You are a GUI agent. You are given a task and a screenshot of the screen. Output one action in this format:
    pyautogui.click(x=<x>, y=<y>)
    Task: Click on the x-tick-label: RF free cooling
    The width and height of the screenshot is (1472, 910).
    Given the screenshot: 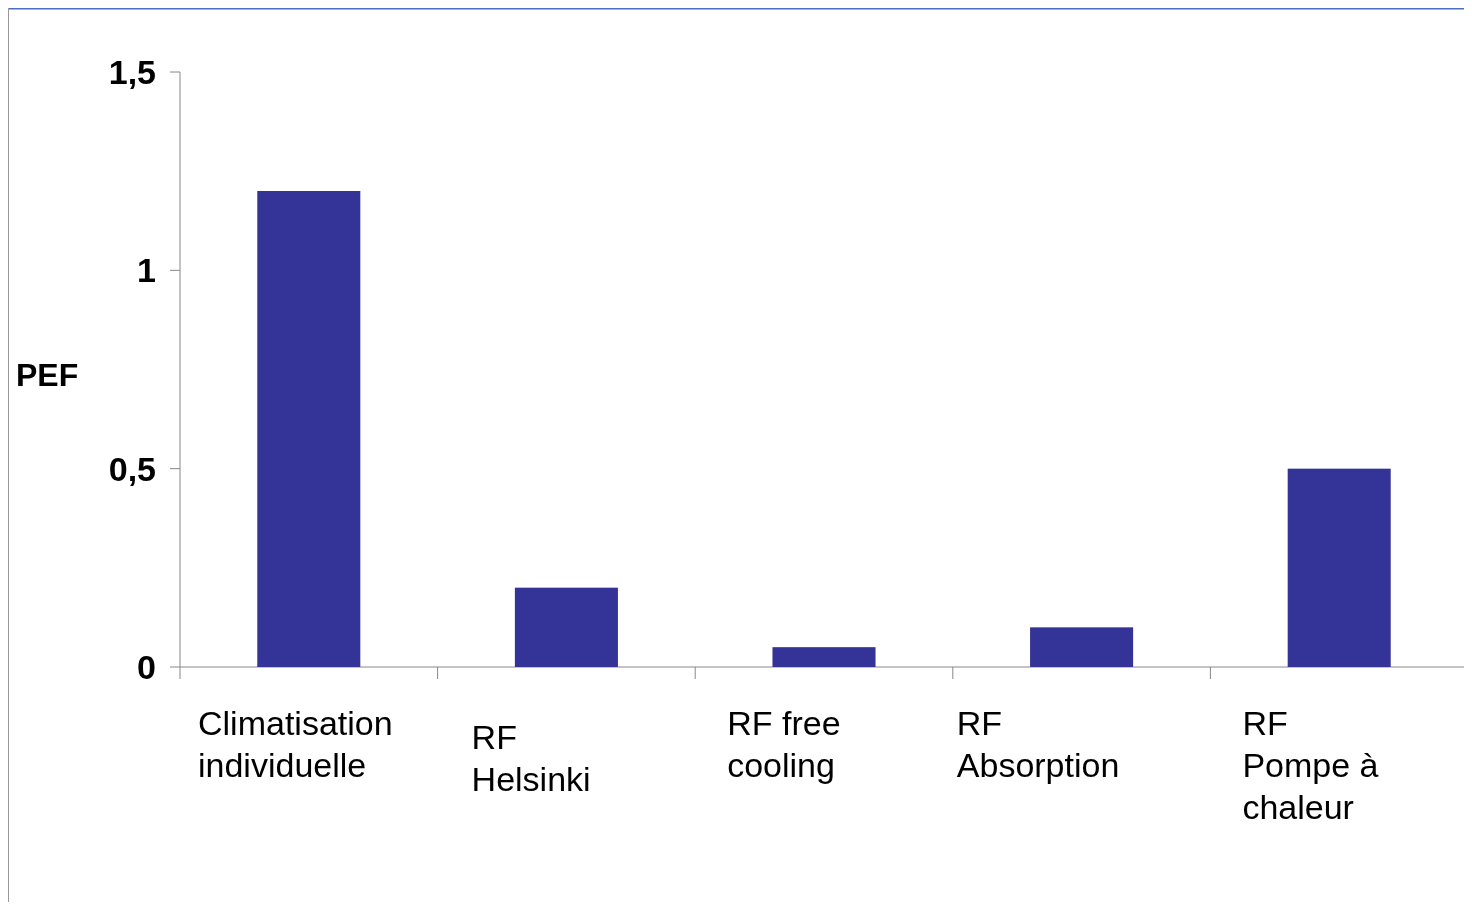 What is the action you would take?
    pyautogui.click(x=784, y=744)
    